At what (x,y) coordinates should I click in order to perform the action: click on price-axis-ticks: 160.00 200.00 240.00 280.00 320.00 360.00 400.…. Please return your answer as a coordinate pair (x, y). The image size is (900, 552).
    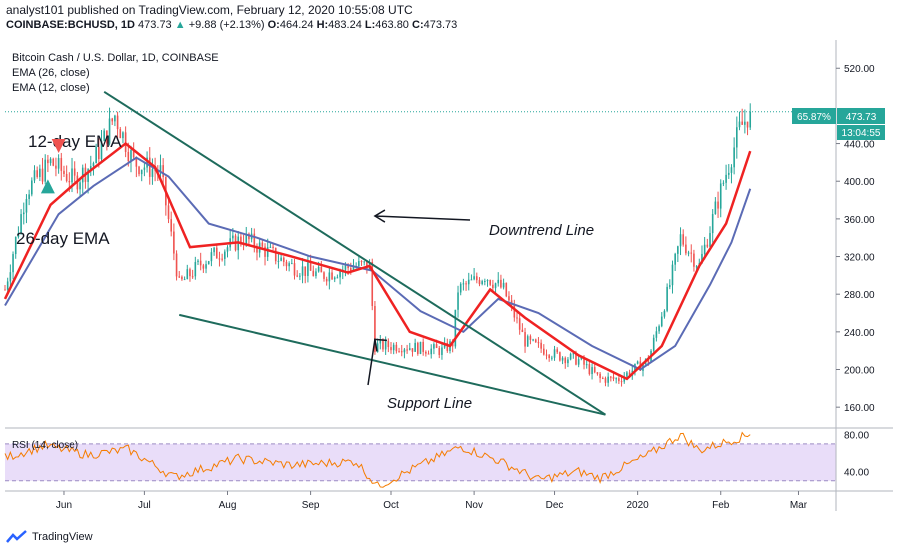
    Looking at the image, I should click on (855, 239).